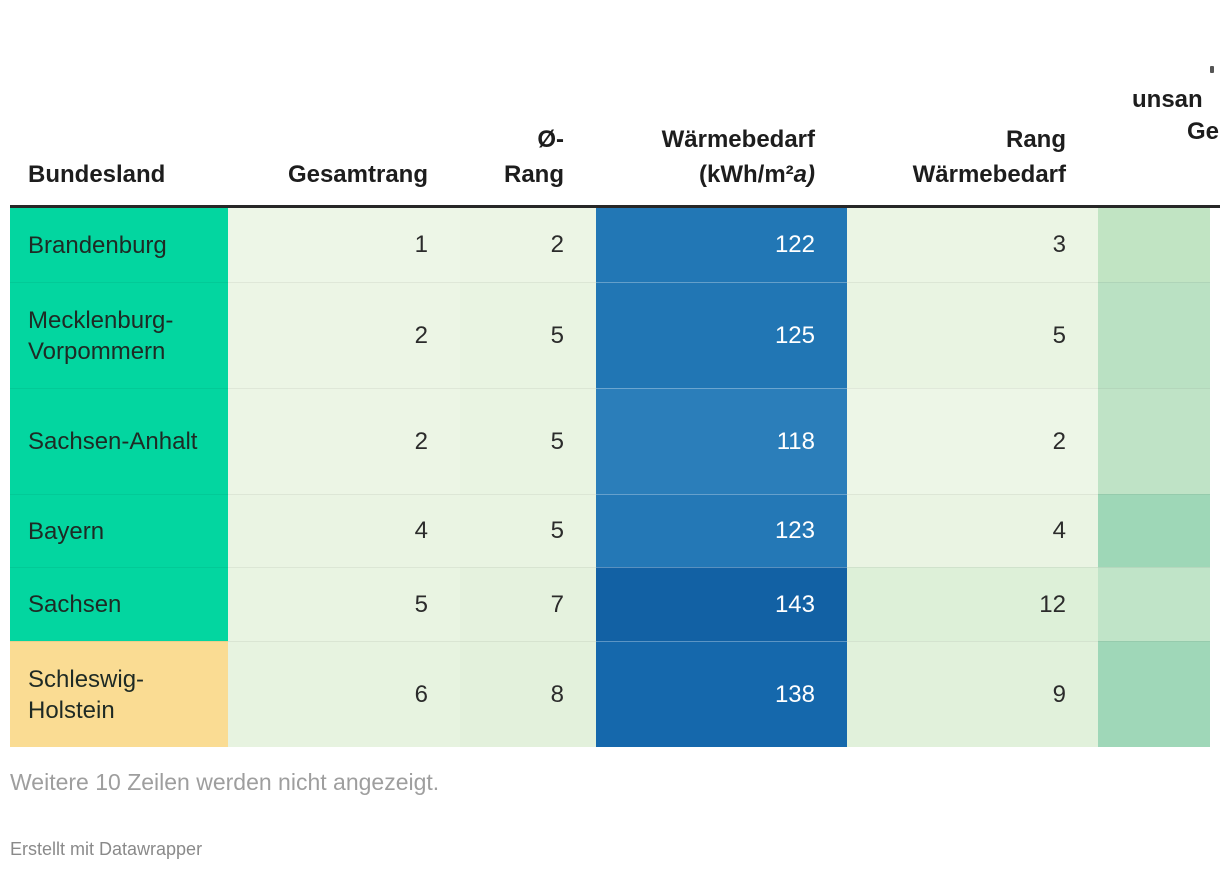 Image resolution: width=1220 pixels, height=874 pixels. Describe the element at coordinates (119, 694) in the screenshot. I see `table-row-name: Schleswig-Holstein` at that location.